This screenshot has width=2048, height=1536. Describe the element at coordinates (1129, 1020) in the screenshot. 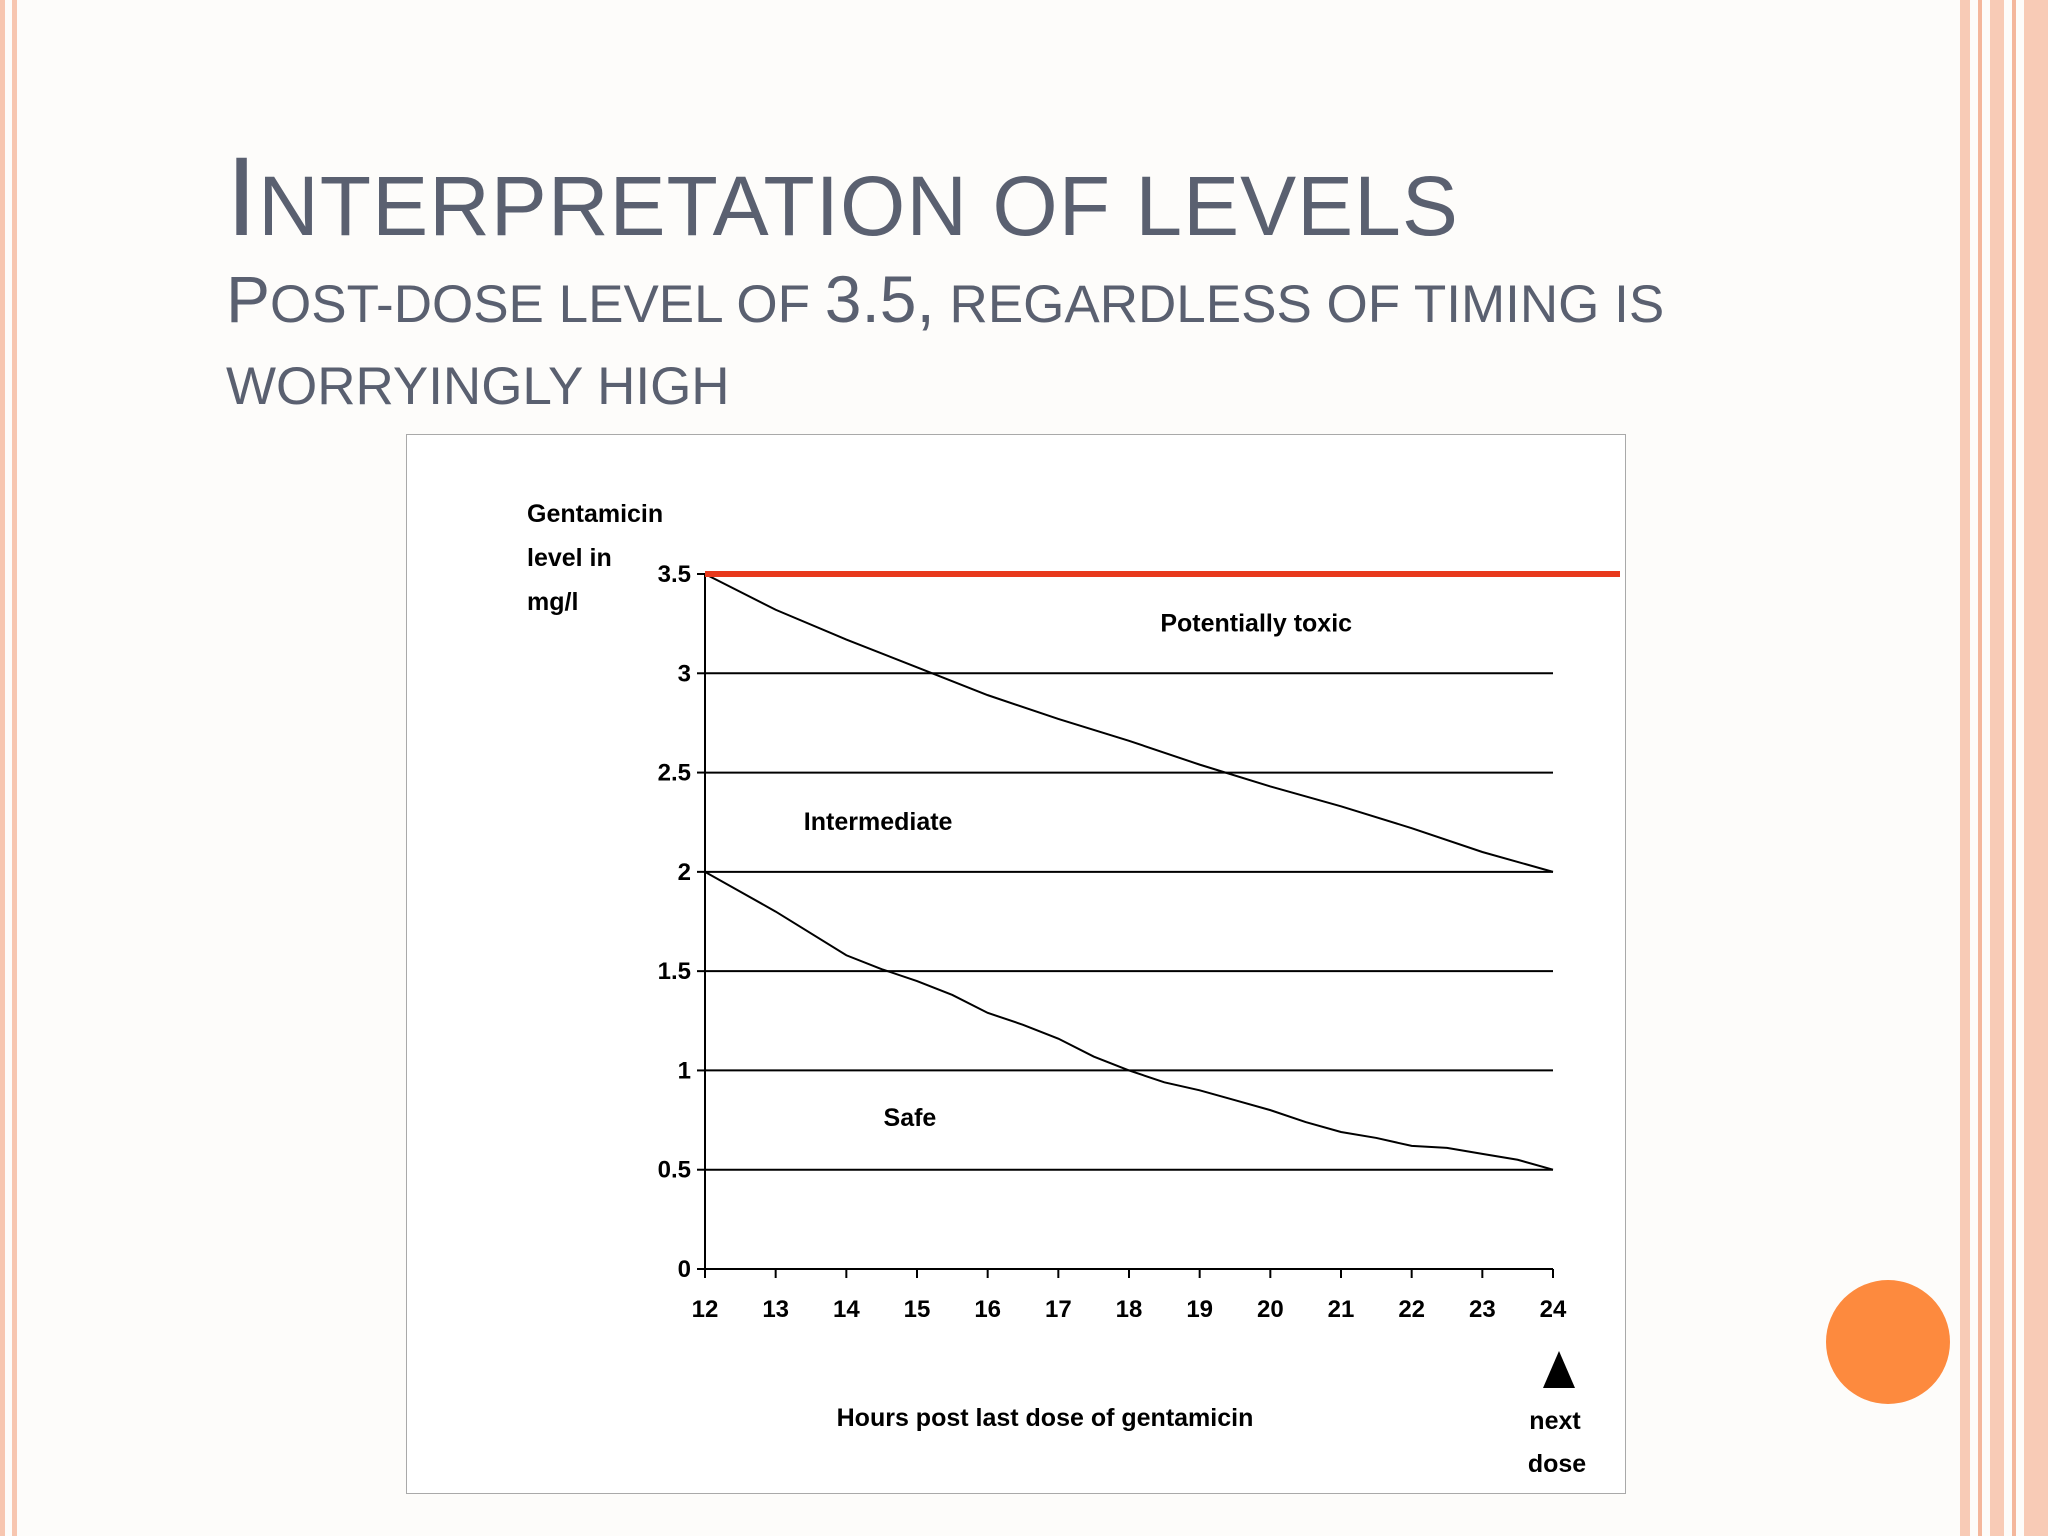

I see `series-line-lower-boundary` at that location.